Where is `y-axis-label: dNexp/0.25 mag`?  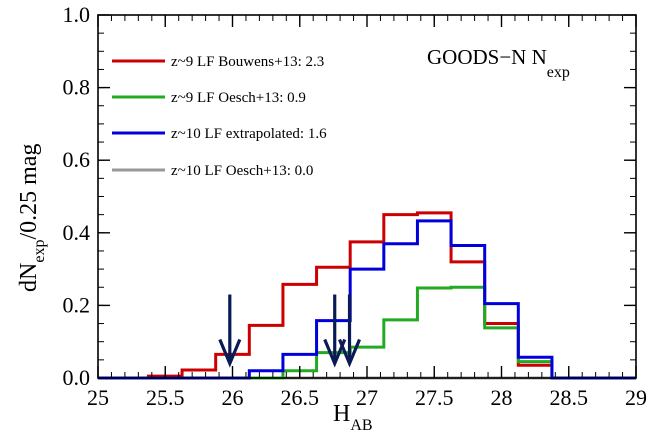 y-axis-label: dNexp/0.25 mag is located at coordinates (32, 218).